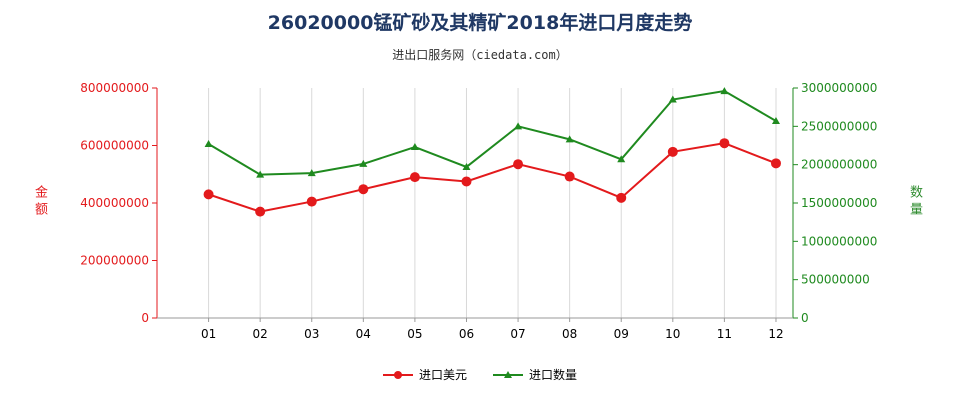 The image size is (960, 400). What do you see at coordinates (39, 202) in the screenshot?
I see `left-axis-label: 金额` at bounding box center [39, 202].